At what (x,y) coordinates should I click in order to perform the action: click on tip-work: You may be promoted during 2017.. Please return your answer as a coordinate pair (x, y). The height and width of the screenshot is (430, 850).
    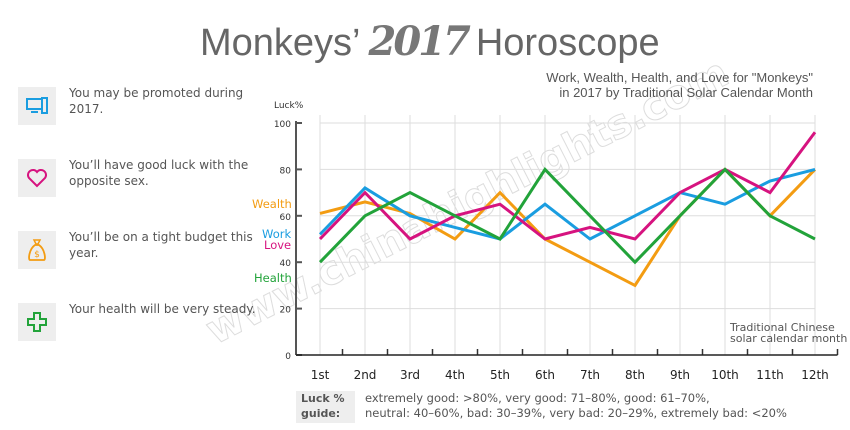
    Looking at the image, I should click on (138, 105).